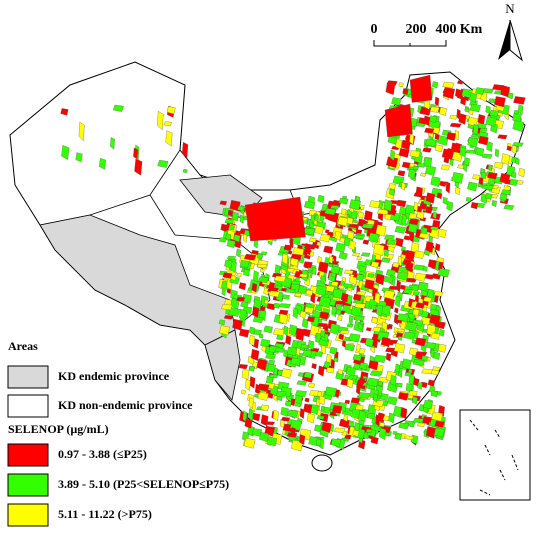 The width and height of the screenshot is (536, 554). Describe the element at coordinates (58, 429) in the screenshot. I see `legend-title: SELENOP (µg/mL)` at that location.